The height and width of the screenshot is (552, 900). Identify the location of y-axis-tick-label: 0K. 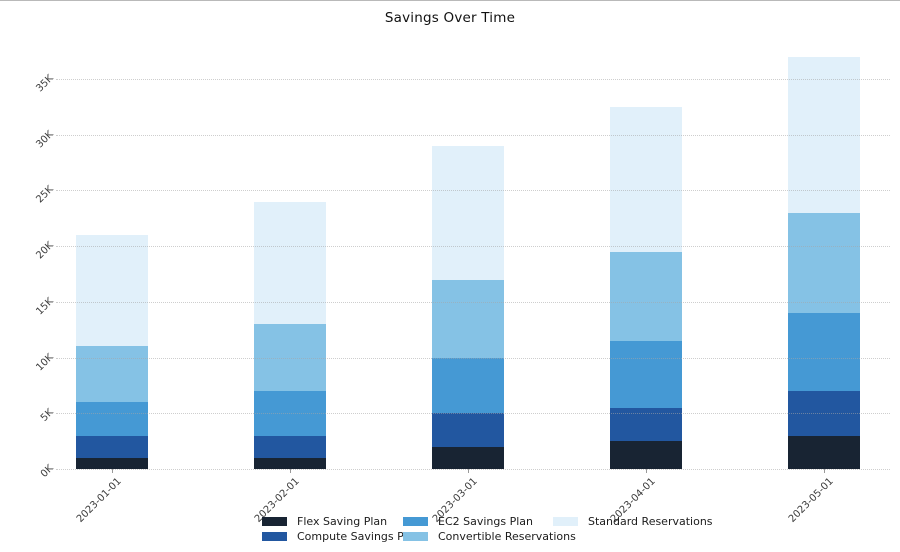
(47, 471).